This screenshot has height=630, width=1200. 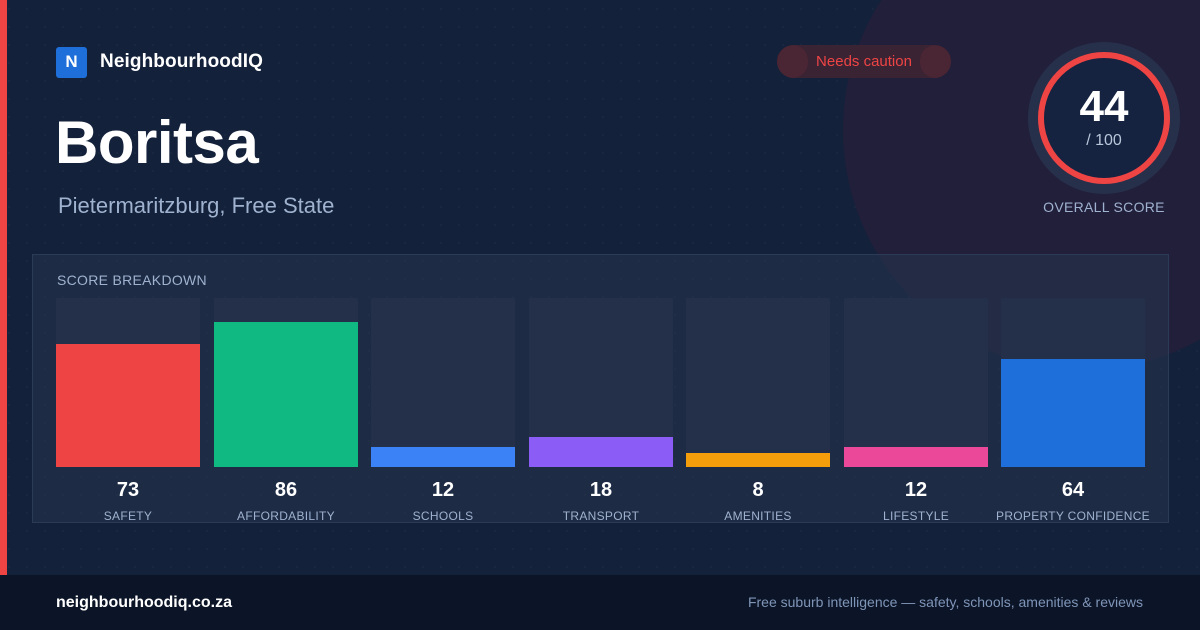 What do you see at coordinates (758, 516) in the screenshot?
I see `score-bar-label: AMENITIES` at bounding box center [758, 516].